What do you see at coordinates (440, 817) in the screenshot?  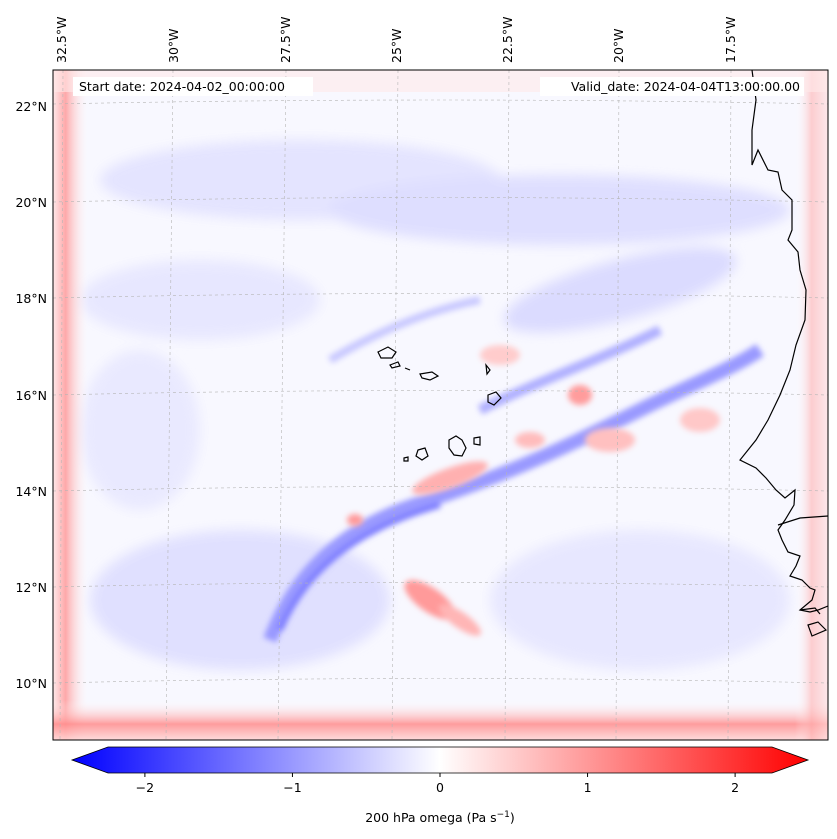 I see `colorbar-label: 200 hPa omega (Pa s−1)` at bounding box center [440, 817].